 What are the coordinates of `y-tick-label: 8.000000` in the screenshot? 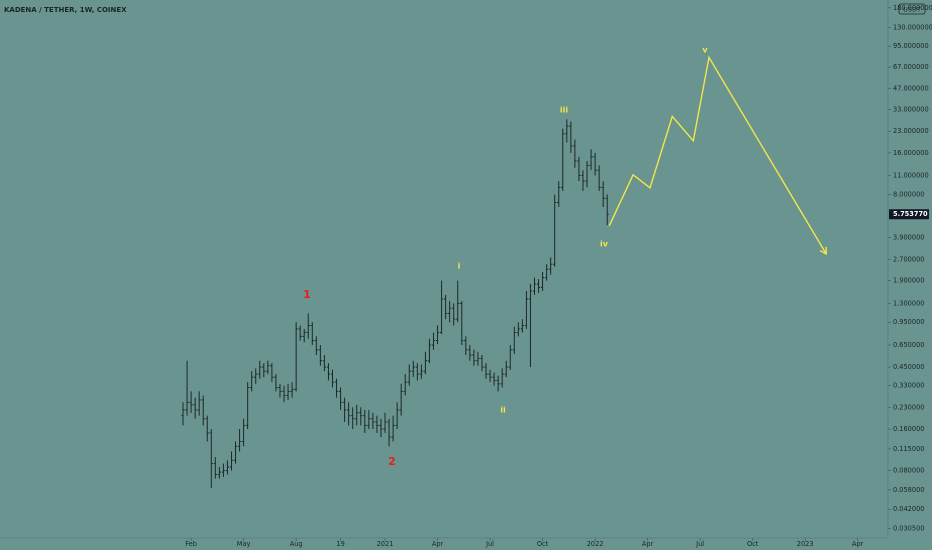 It's located at (908, 194).